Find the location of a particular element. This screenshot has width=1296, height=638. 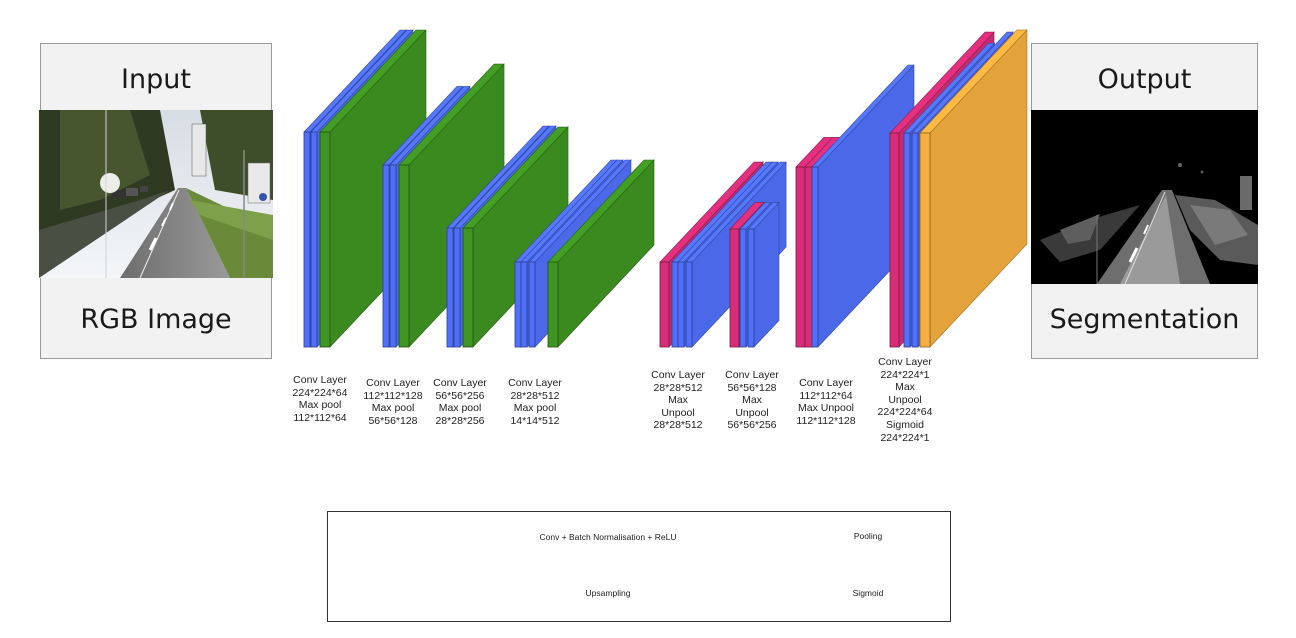

legend-sigmoid-label: Sigmoid is located at coordinates (868, 593).